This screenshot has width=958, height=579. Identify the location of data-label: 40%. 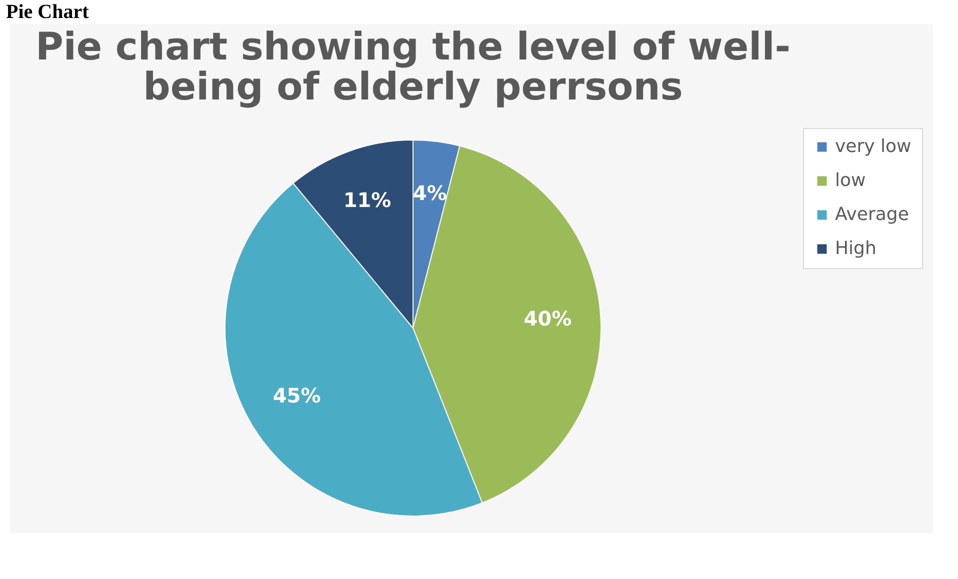
(548, 318).